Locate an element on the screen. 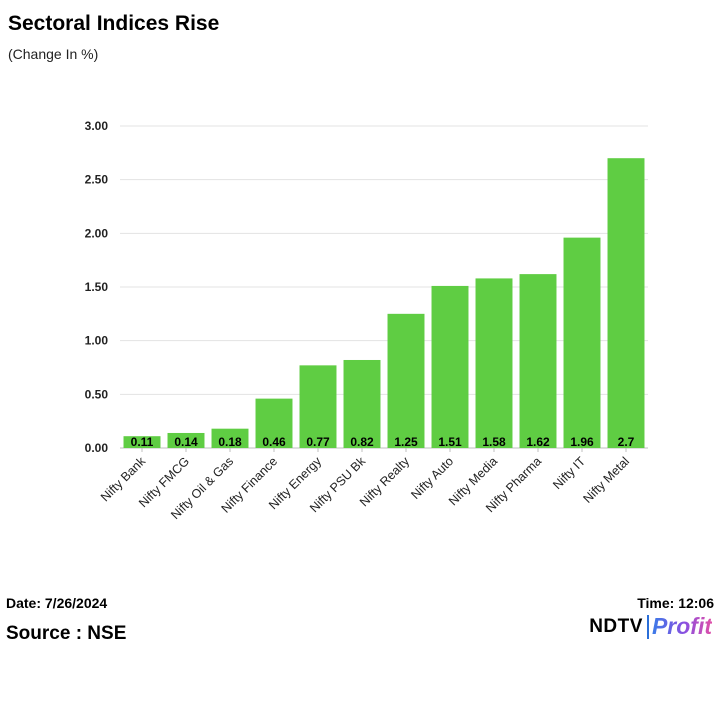  ndtv-profit-logo: NDTV Profit is located at coordinates (650, 626).